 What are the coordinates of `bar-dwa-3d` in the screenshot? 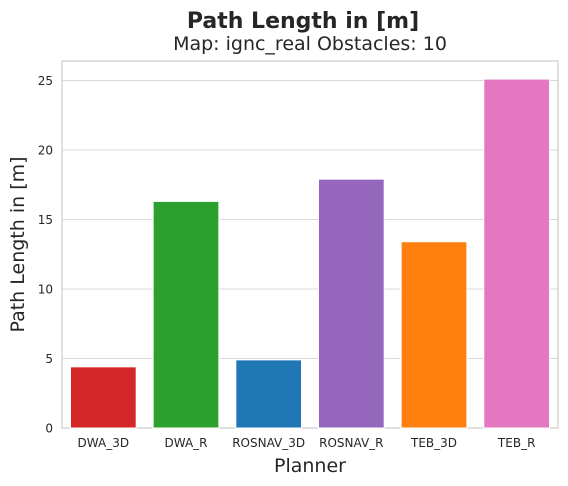 It's located at (103, 397).